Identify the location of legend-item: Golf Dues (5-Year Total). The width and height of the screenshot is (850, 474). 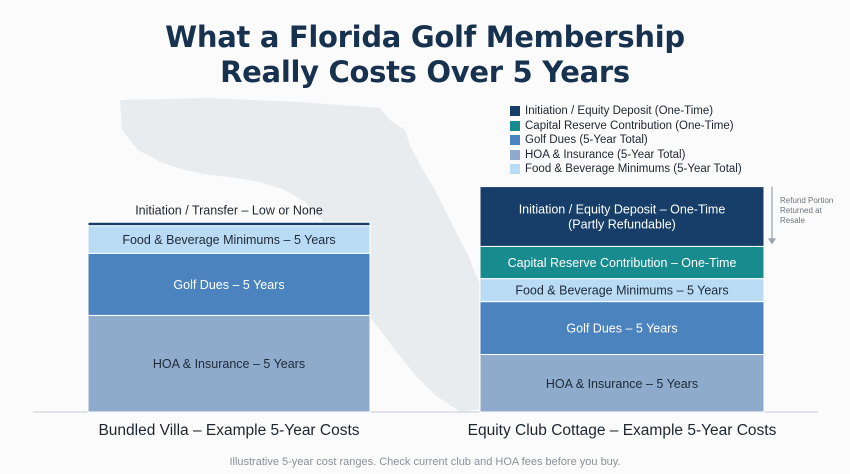
(626, 140).